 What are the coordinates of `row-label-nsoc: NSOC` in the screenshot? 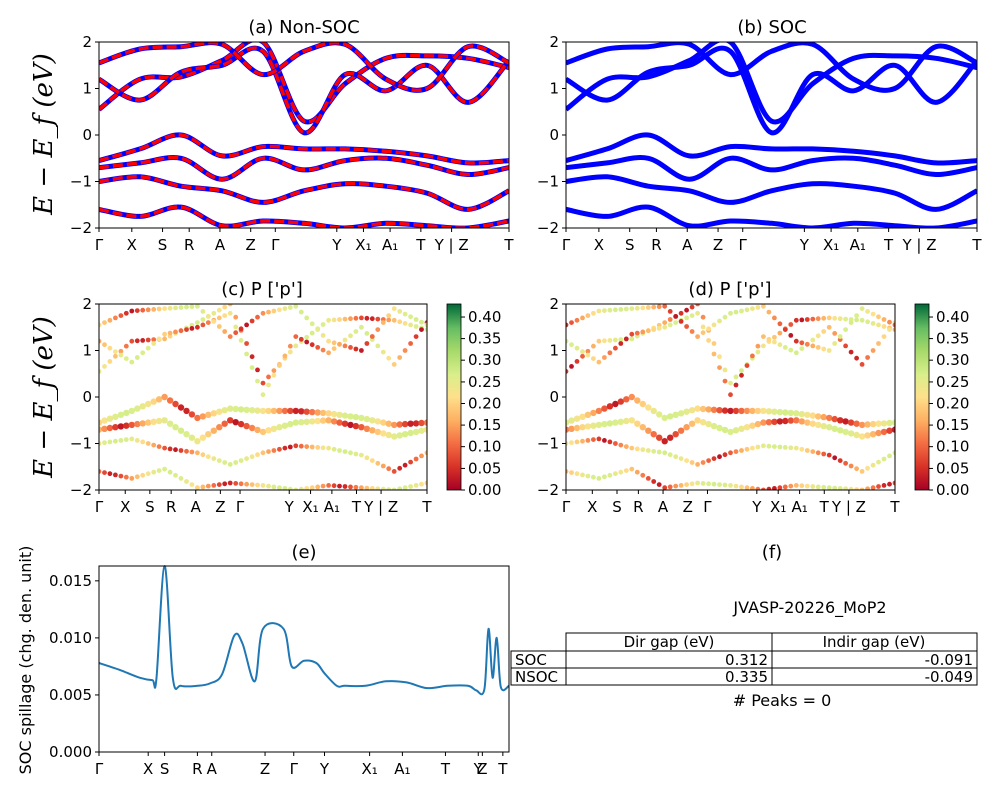 It's located at (536, 677).